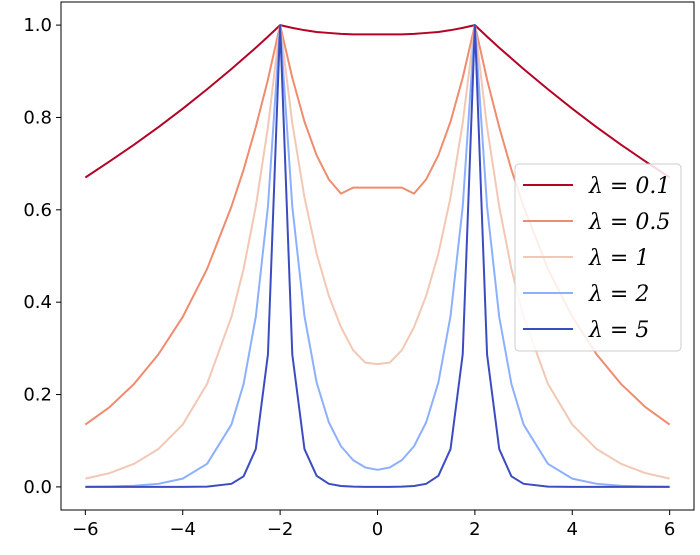 Image resolution: width=700 pixels, height=555 pixels. I want to click on legend-label-2: λ = 0.5, so click(629, 222).